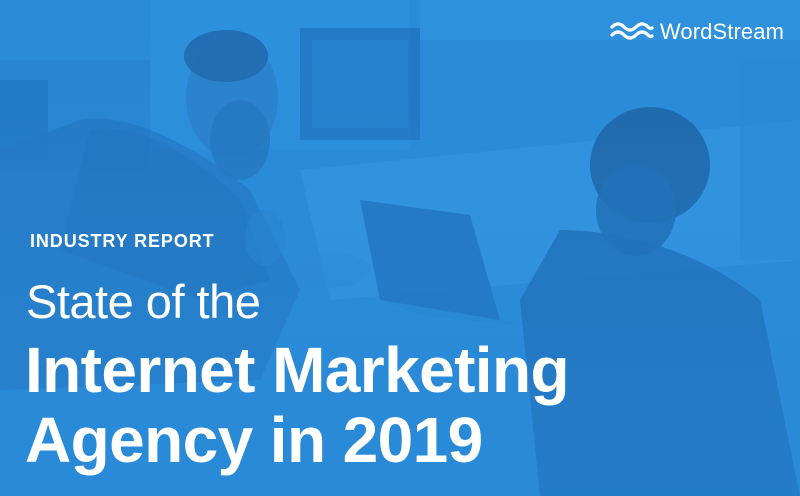 Image resolution: width=800 pixels, height=496 pixels. I want to click on report-kicker: INDUSTRY REPORT, so click(122, 241).